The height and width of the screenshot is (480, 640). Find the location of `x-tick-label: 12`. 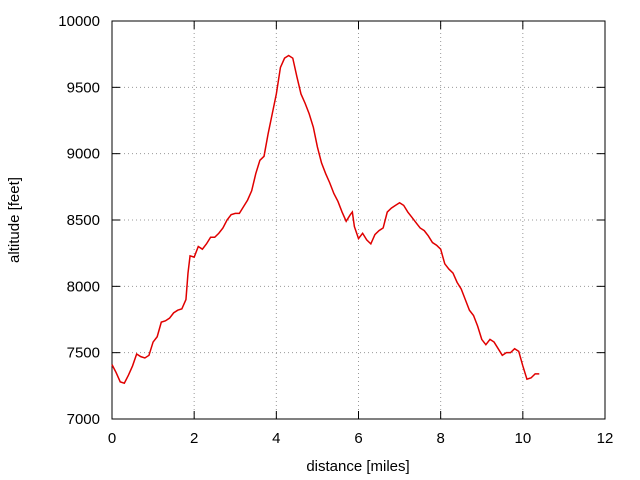

x-tick-label: 12 is located at coordinates (605, 438).